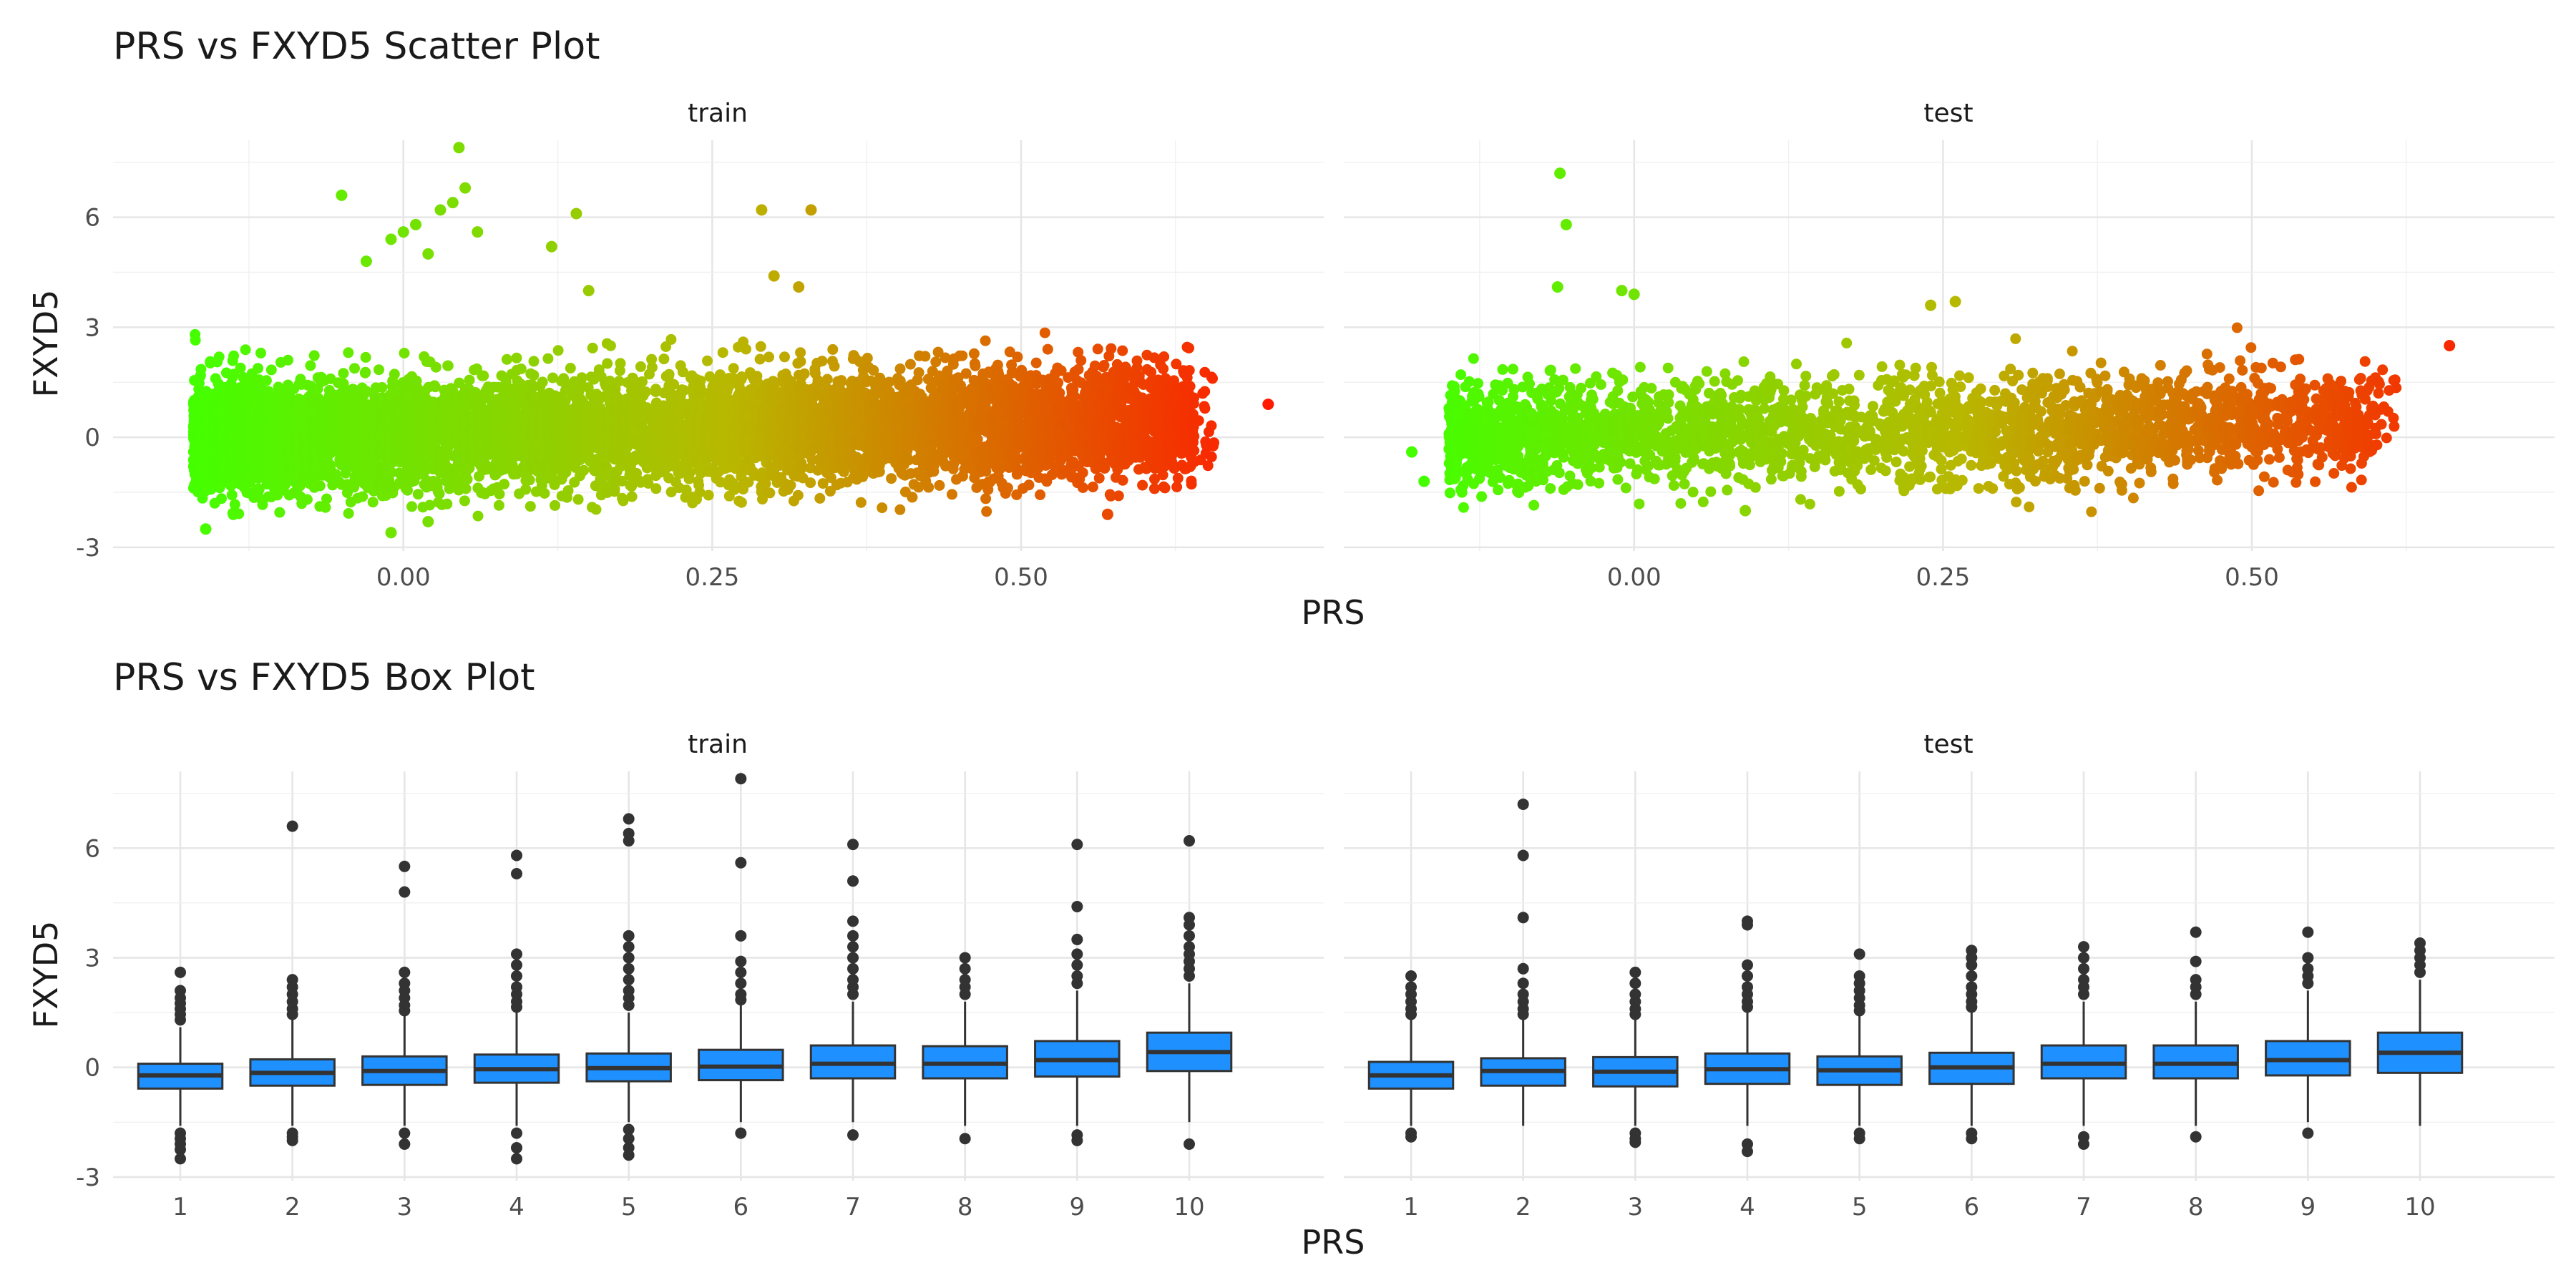  I want to click on scatter-train-x-tick-label: 0.50, so click(1021, 577).